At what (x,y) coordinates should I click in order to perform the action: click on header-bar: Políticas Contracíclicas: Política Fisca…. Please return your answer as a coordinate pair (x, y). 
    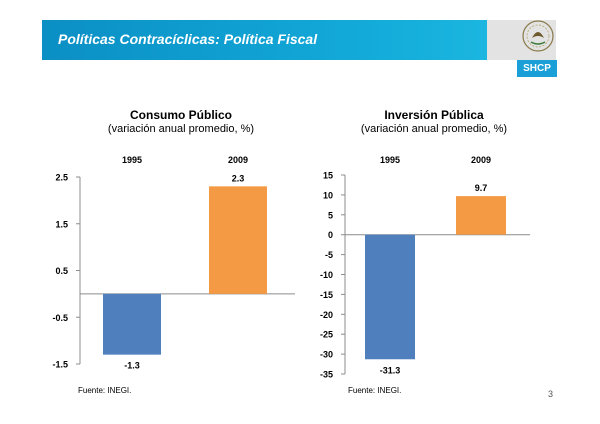
    Looking at the image, I should click on (264, 40).